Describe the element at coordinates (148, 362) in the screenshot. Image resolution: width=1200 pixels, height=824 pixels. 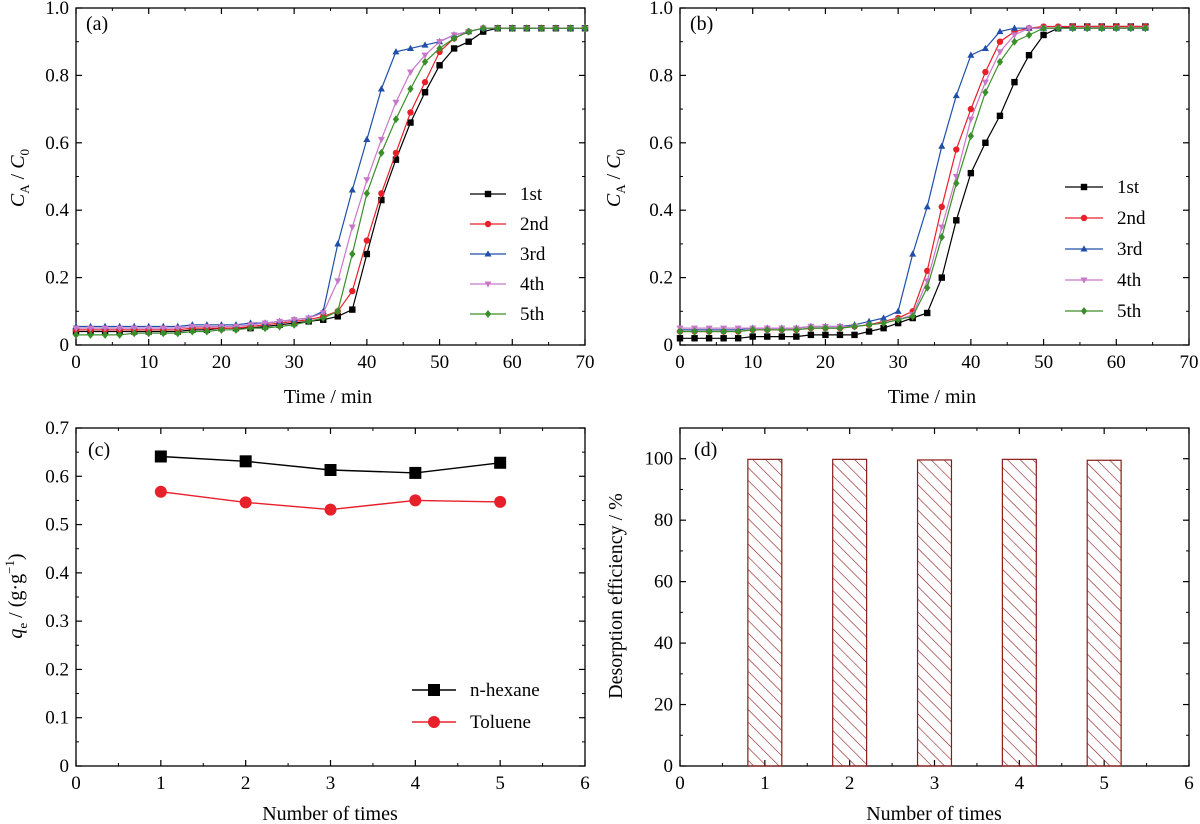
I see `x-tick-label: 10` at that location.